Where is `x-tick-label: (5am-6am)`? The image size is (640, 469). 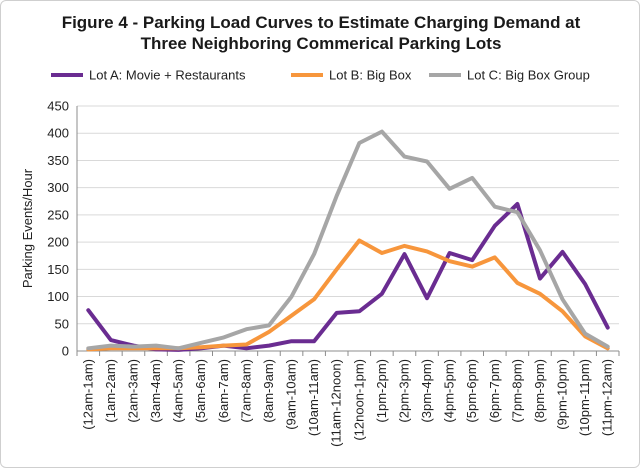 x-tick-label: (5am-6am) is located at coordinates (200, 391).